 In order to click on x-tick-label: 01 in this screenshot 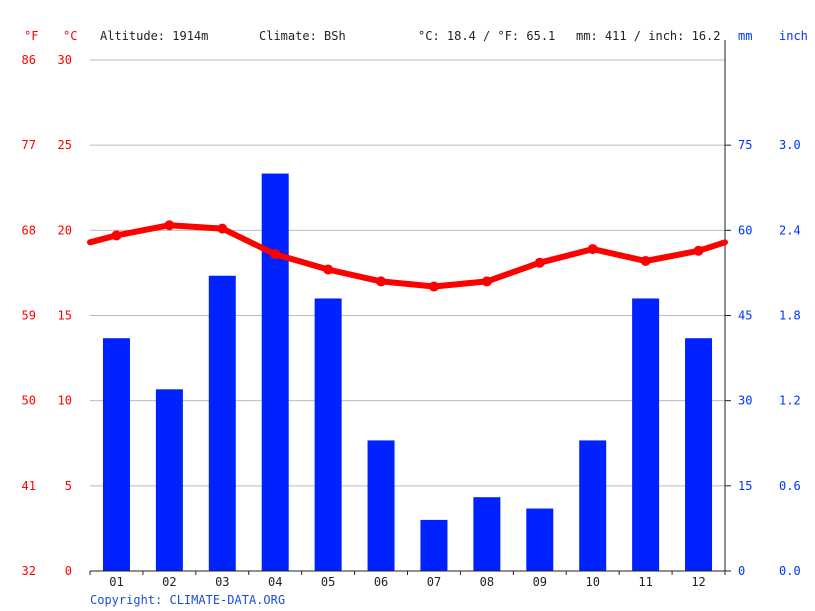, I will do `click(116, 582)`.